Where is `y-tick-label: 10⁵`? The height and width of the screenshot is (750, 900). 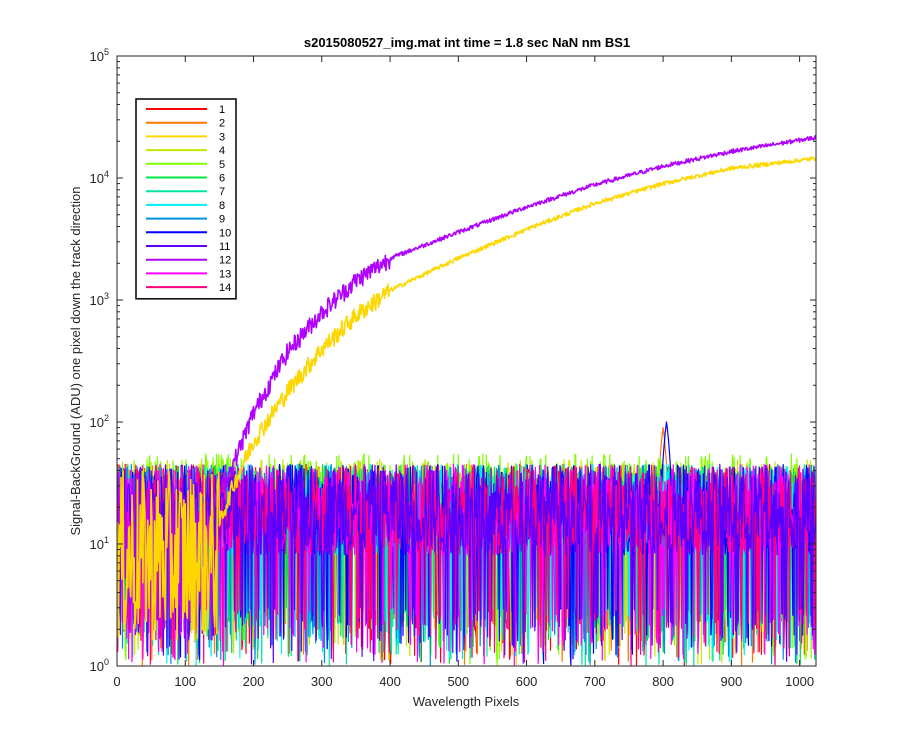 y-tick-label: 10⁵ is located at coordinates (99, 55).